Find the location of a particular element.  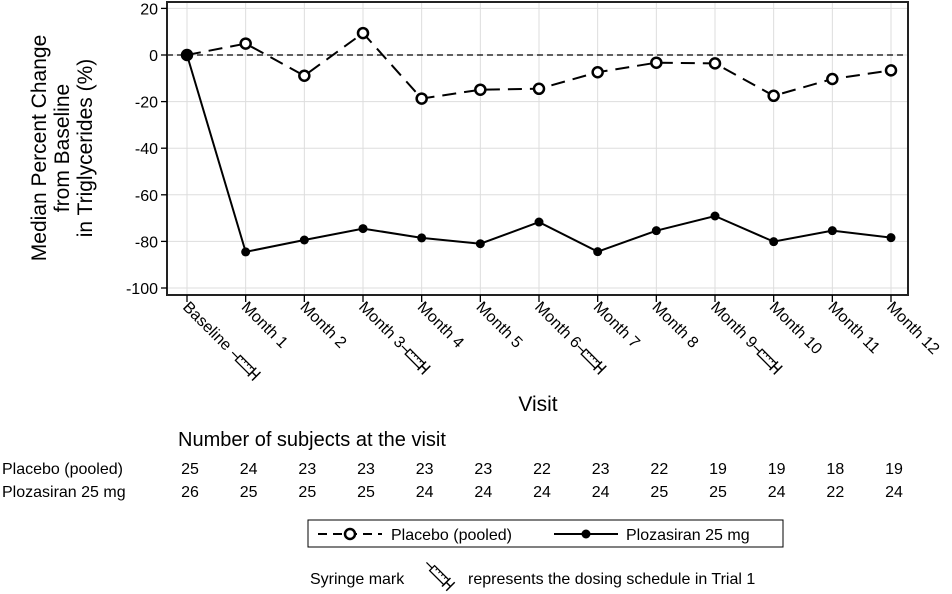

legend: Placebo (pooled) Plozasiran 25 mg is located at coordinates (545, 533).